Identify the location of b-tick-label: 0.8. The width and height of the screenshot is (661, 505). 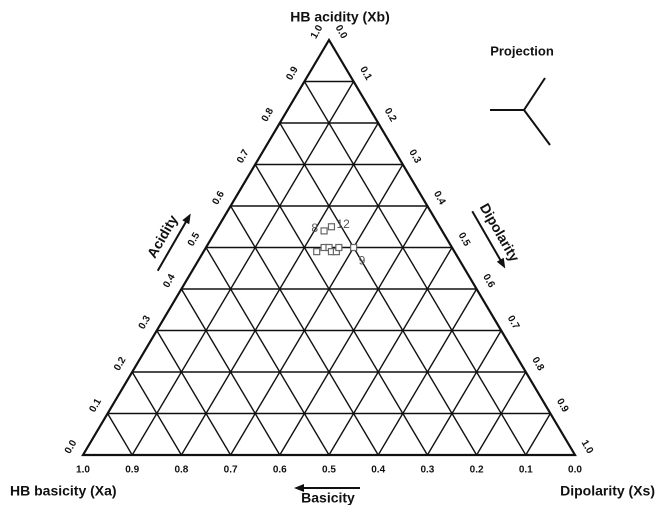
(268, 115).